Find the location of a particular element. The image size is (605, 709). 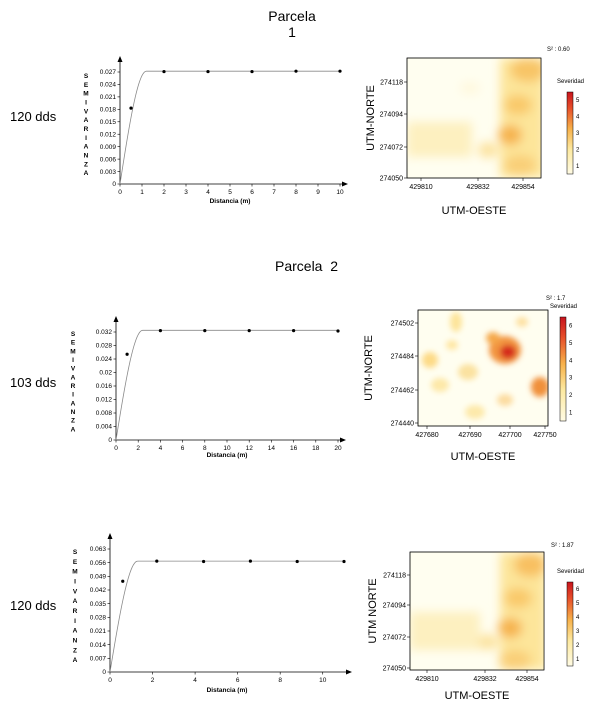

y-tick-label: 0.014 is located at coordinates (98, 645).